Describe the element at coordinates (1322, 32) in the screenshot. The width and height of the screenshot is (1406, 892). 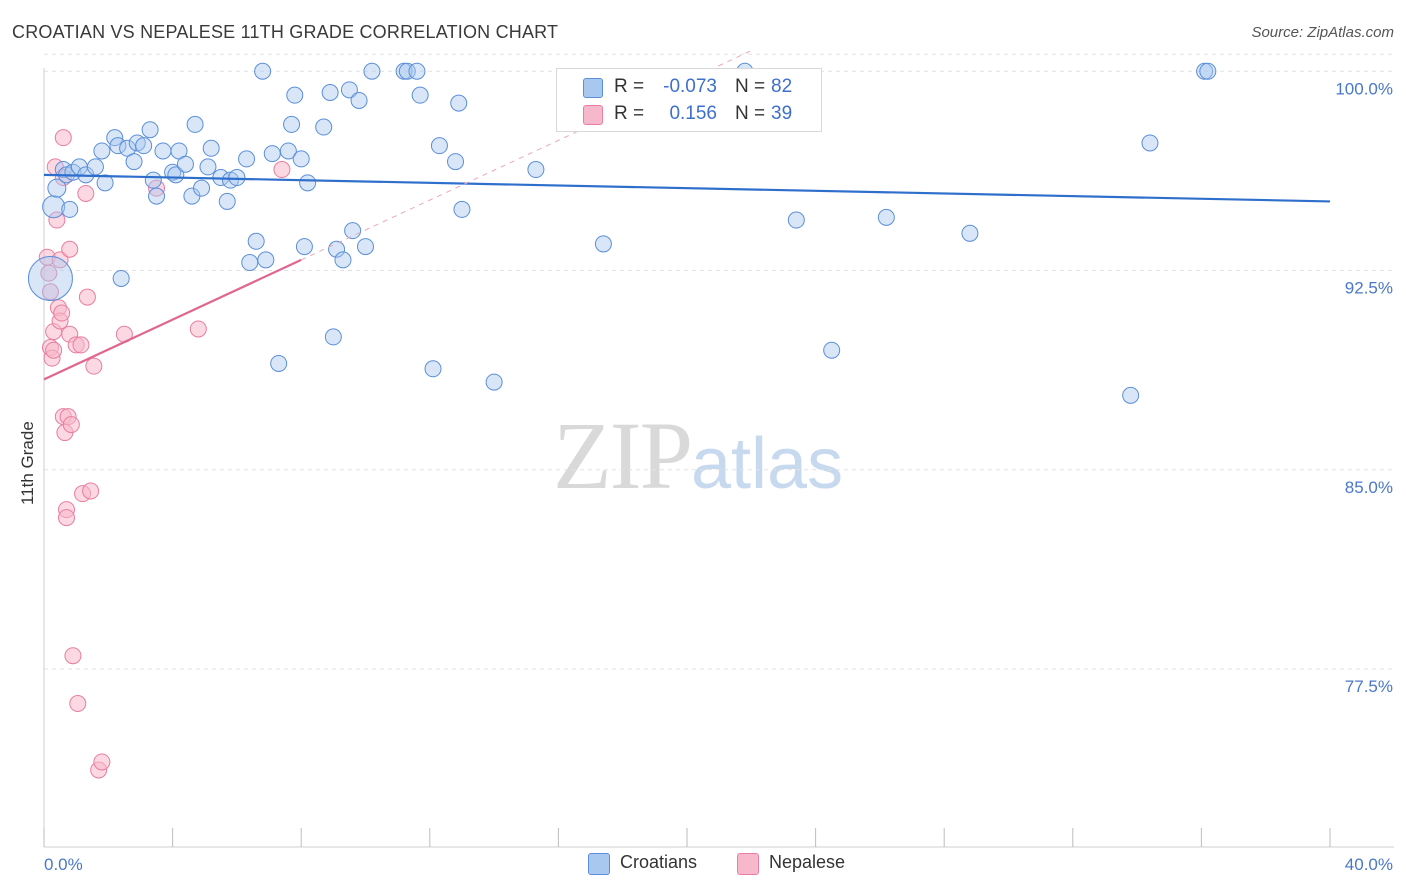
I see `source-label: Source: ZipAtlas.com` at that location.